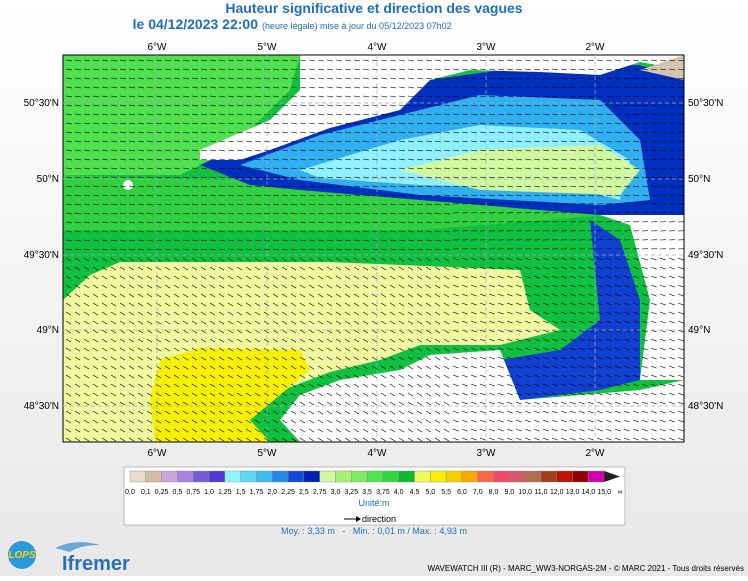 Image resolution: width=748 pixels, height=581 pixels. I want to click on lon-label-bottom: 4°W, so click(378, 453).